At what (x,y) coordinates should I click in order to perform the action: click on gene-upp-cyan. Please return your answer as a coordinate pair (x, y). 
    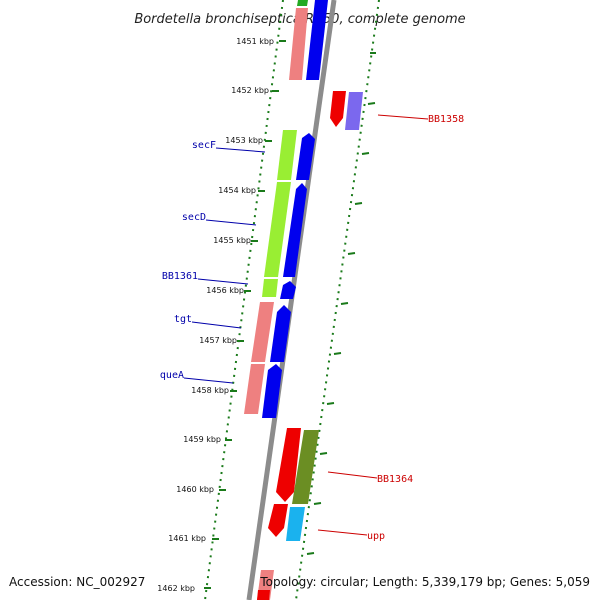
    Looking at the image, I should click on (295, 524).